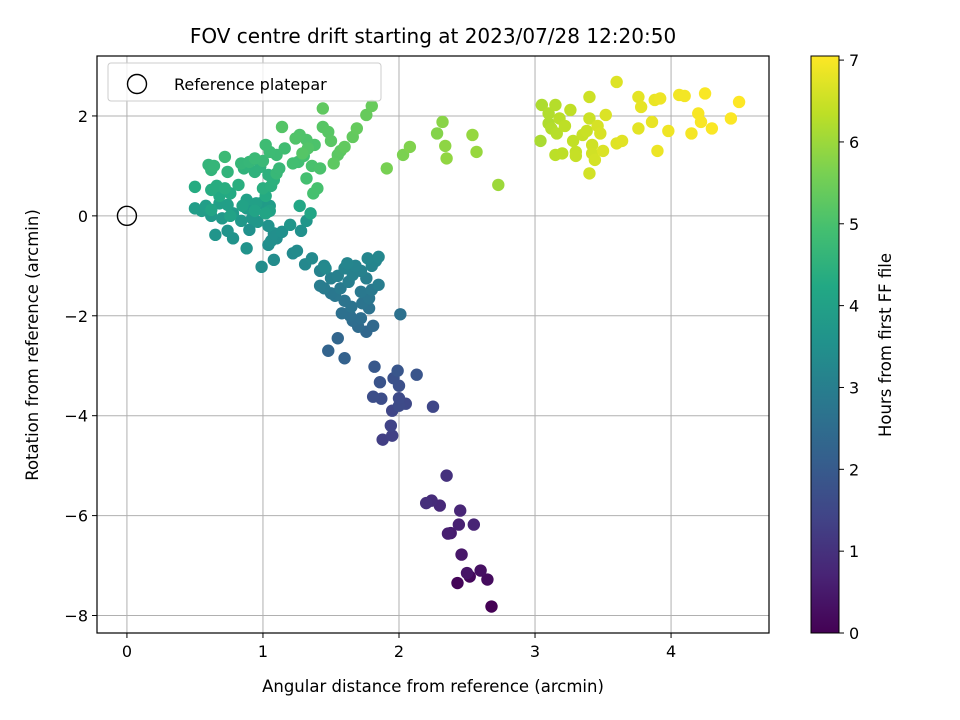 This screenshot has height=720, width=960. I want to click on legend-marker-icon, so click(137, 84).